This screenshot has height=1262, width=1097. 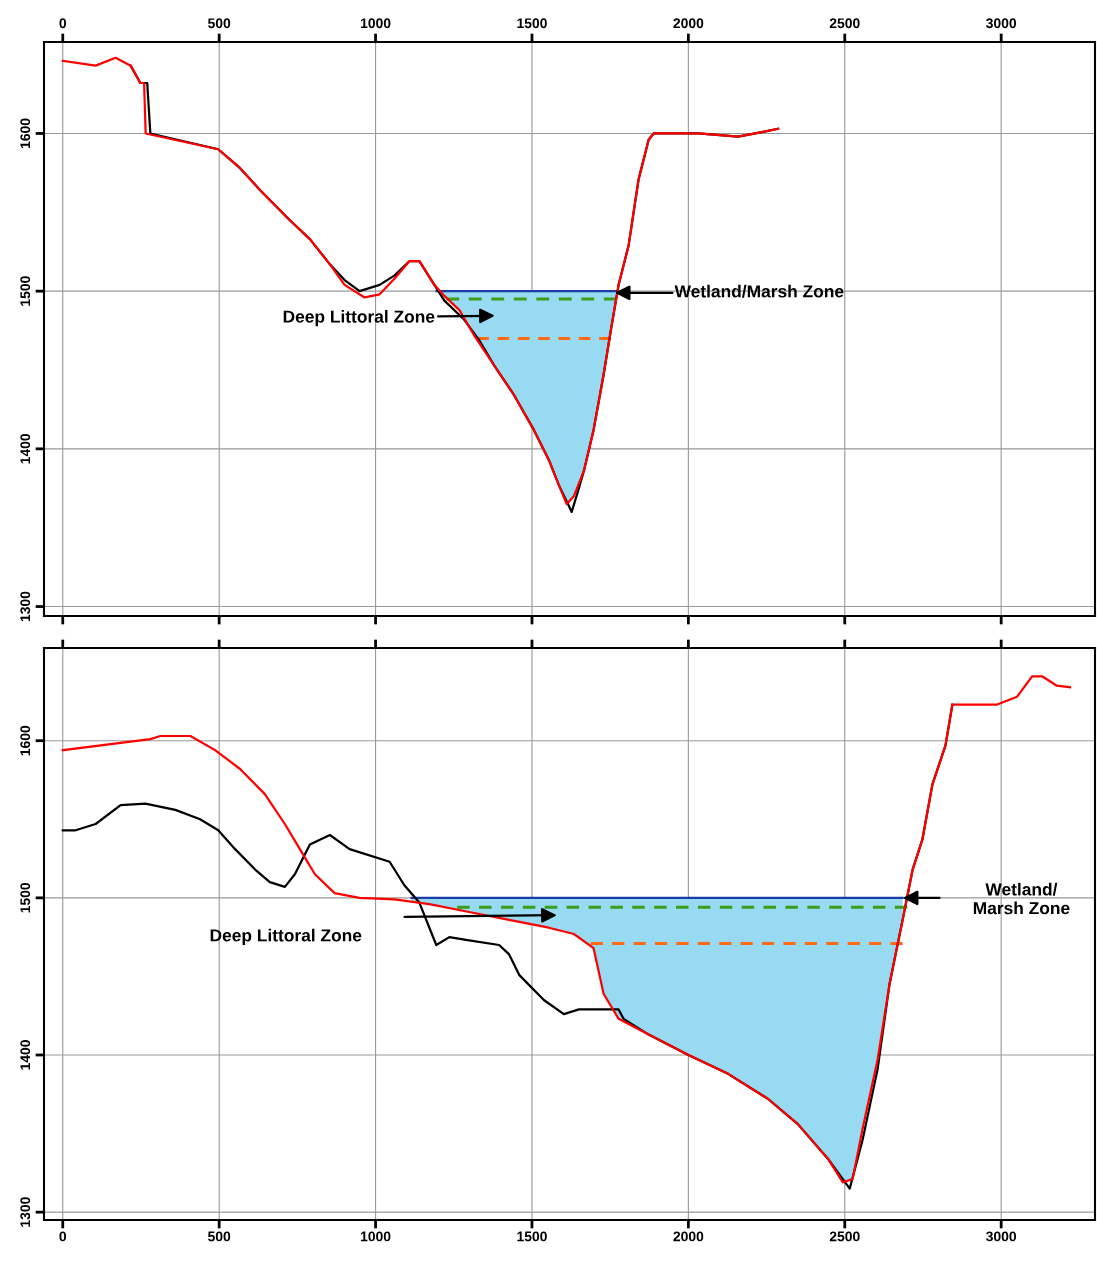 What do you see at coordinates (759, 291) in the screenshot?
I see `annotation: Wetland/Marsh Zone` at bounding box center [759, 291].